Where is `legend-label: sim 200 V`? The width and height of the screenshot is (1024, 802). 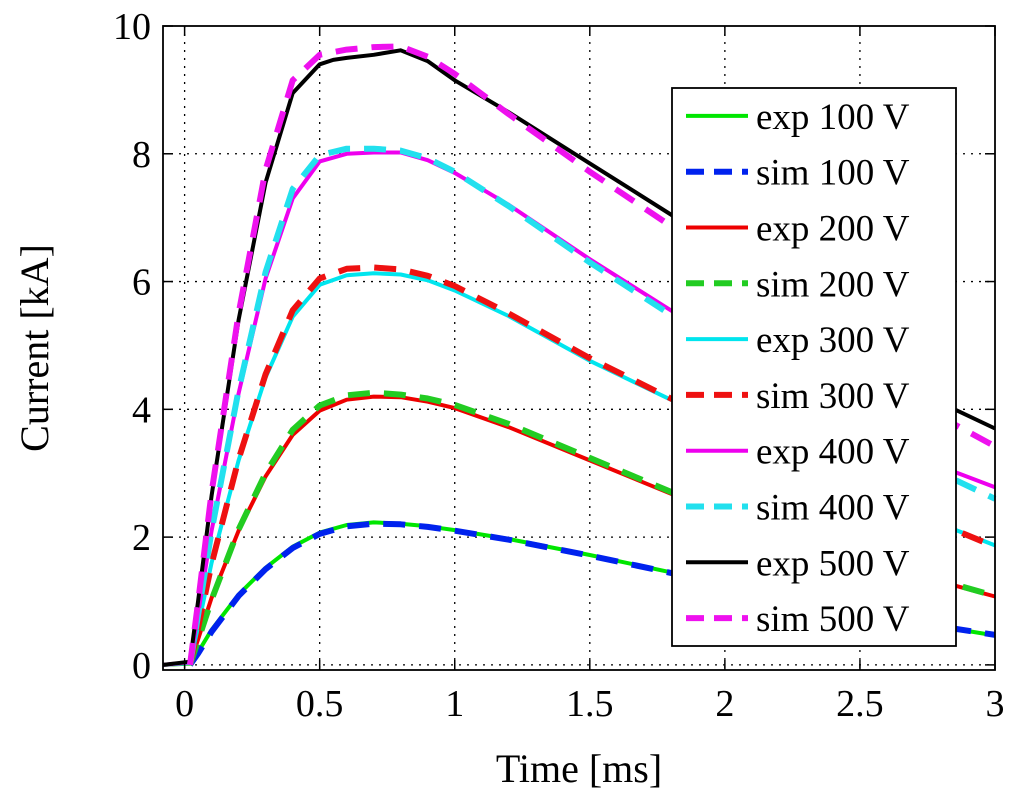 legend-label: sim 200 V is located at coordinates (833, 284).